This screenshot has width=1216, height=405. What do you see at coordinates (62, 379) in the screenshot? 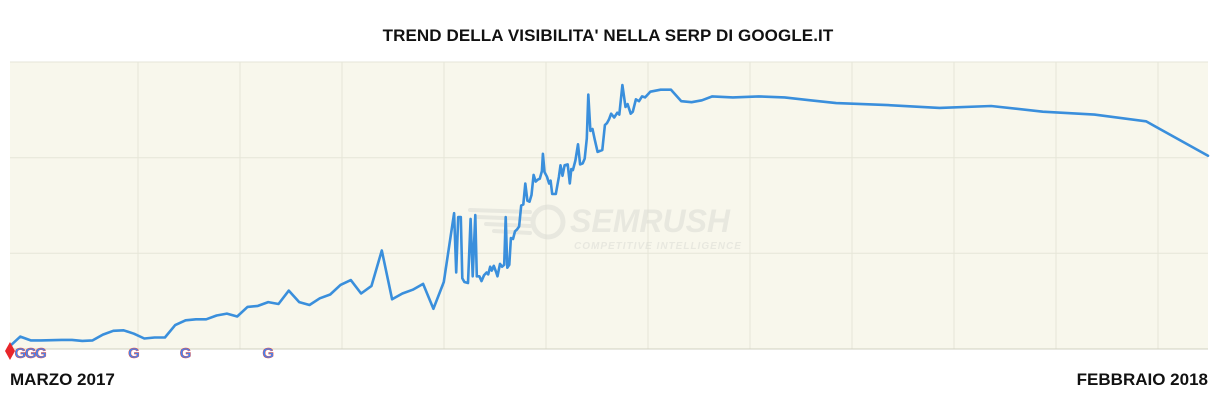
I see `x-axis-start-label: MARZO 2017` at bounding box center [62, 379].